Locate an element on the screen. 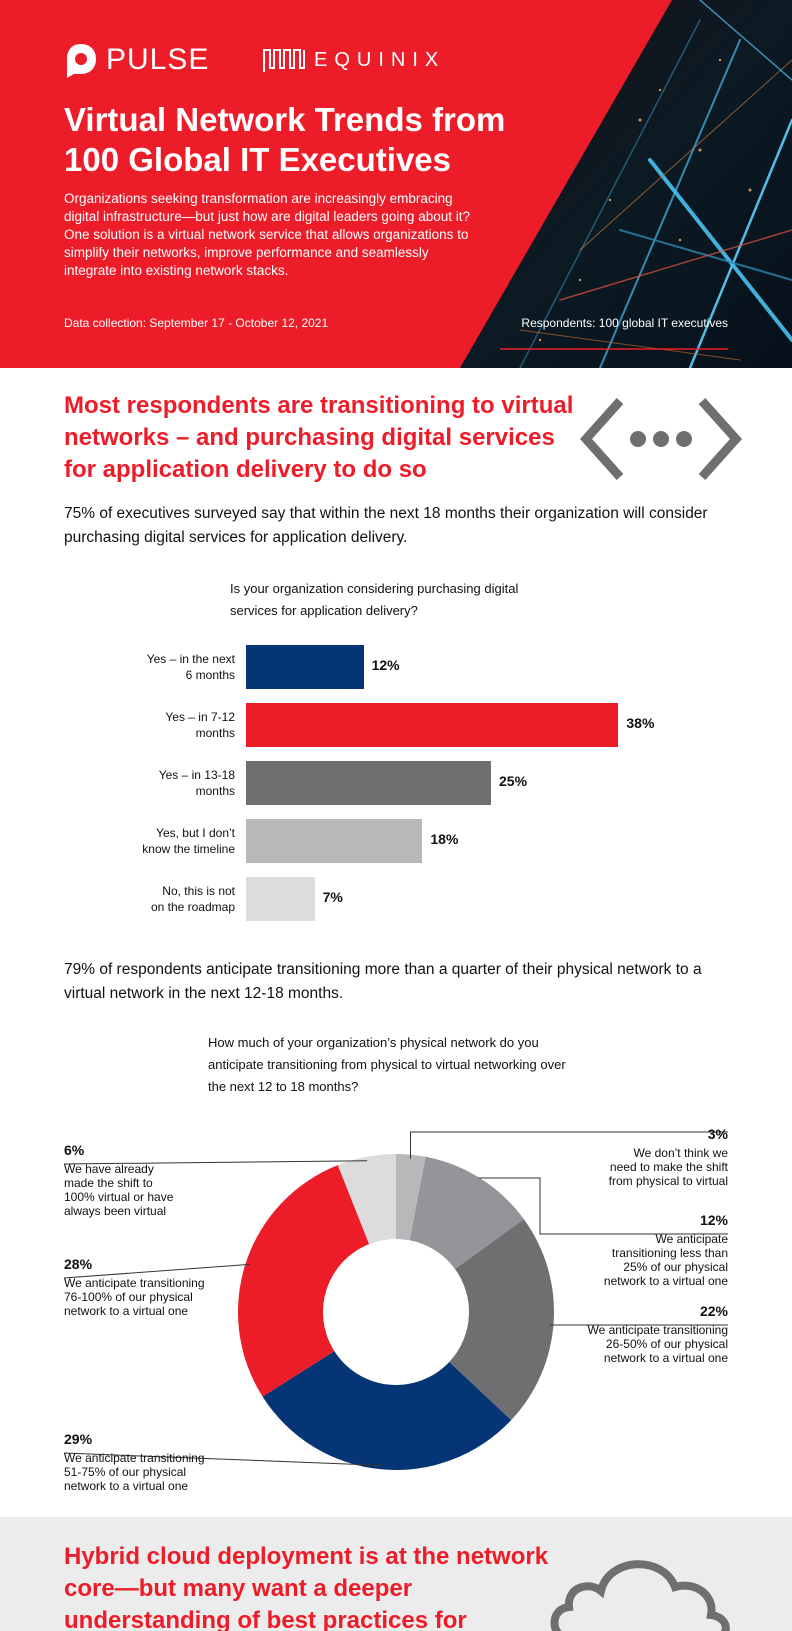  slice-description-line: 76-100% of our physical is located at coordinates (128, 1297).